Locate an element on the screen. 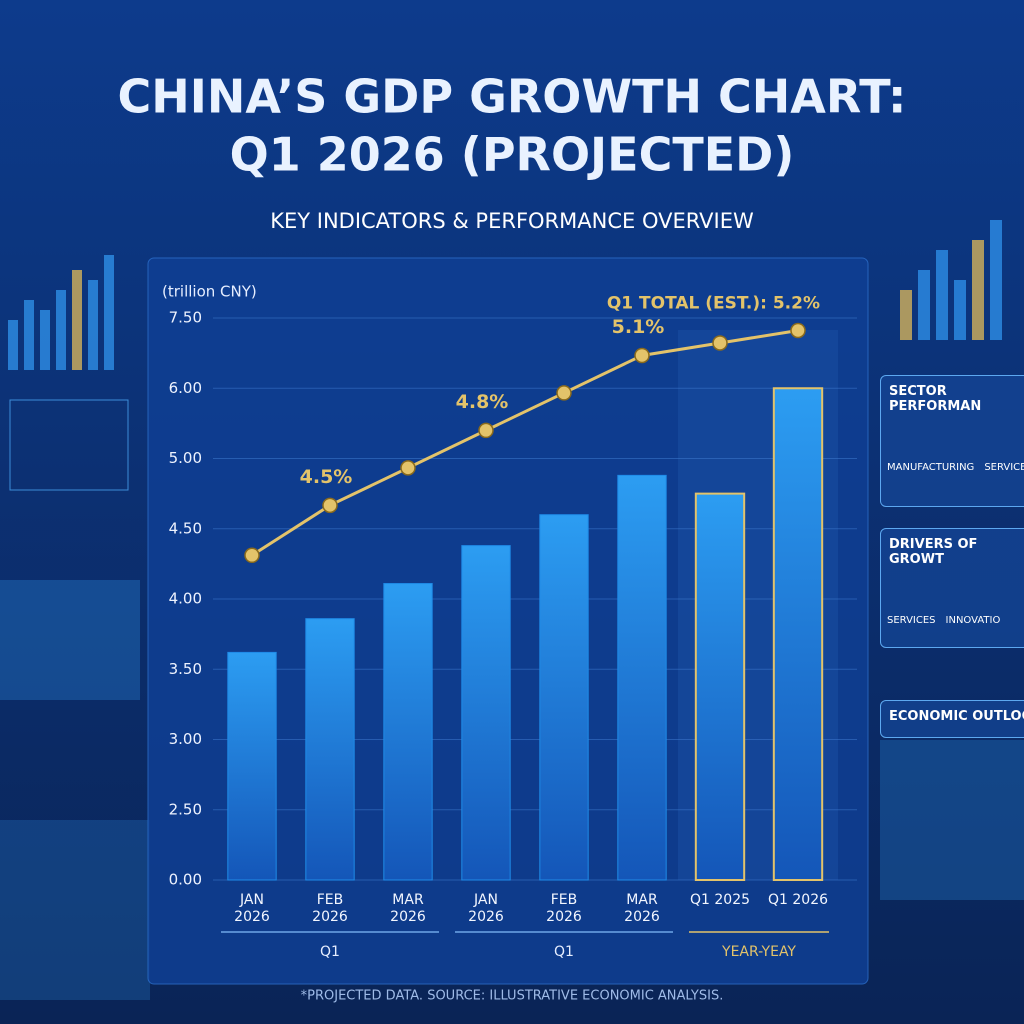 This screenshot has height=1024, width=1024. growth-line is located at coordinates (525, 443).